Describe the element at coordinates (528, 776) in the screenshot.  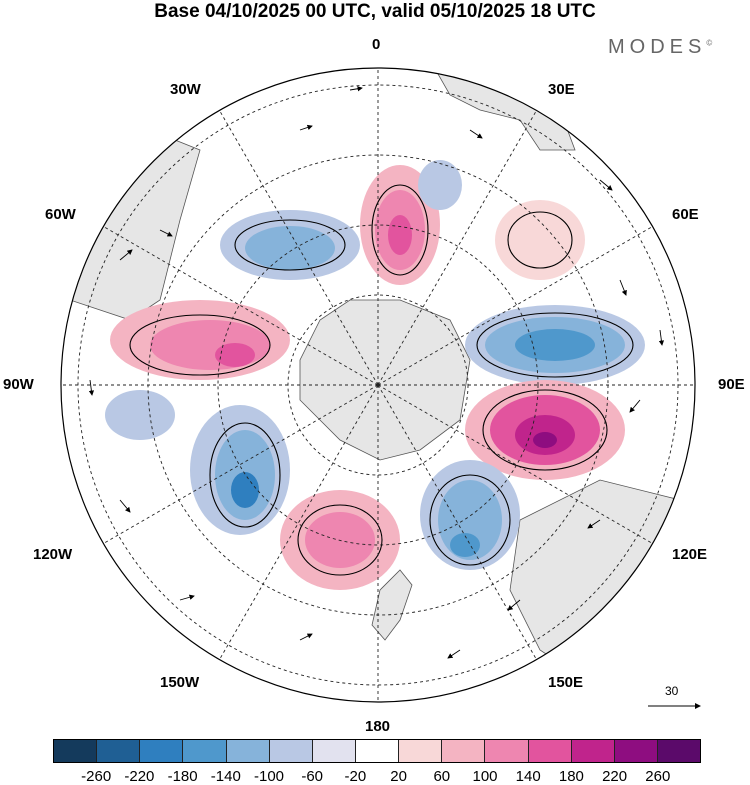
I see `colorbar-tick-label: 140` at that location.